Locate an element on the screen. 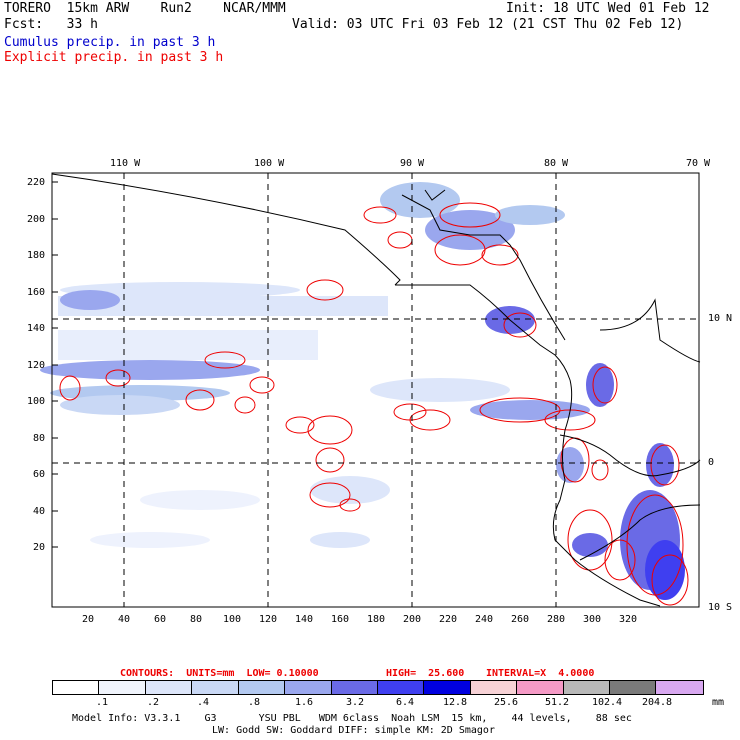  explicit-legend: Explicit precip. in past 3 h is located at coordinates (114, 57).